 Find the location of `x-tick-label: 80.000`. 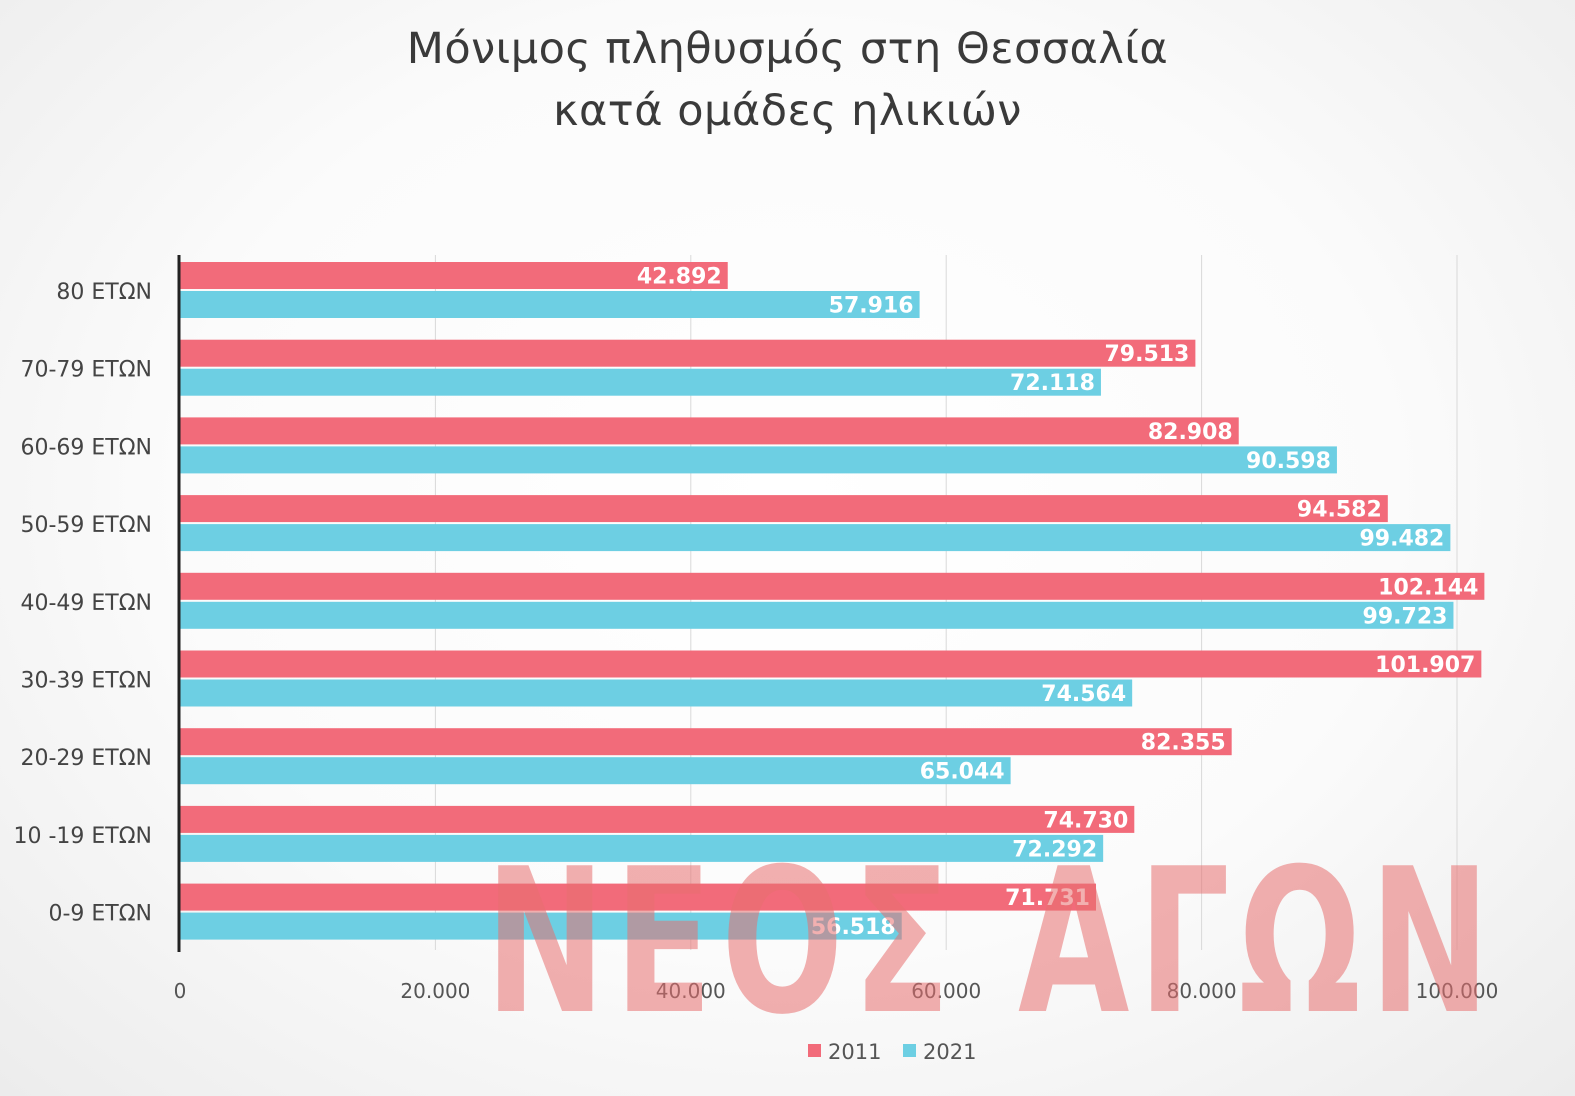

x-tick-label: 80.000 is located at coordinates (1202, 991).